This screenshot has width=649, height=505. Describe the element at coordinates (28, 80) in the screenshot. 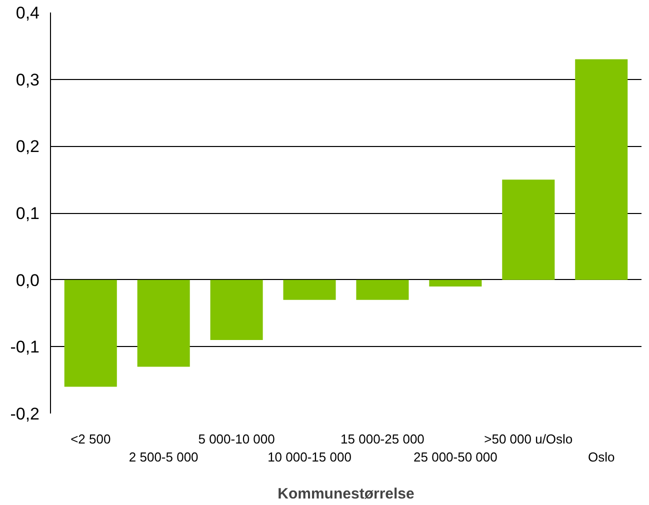

I see `y-tick-label: 0,3` at that location.